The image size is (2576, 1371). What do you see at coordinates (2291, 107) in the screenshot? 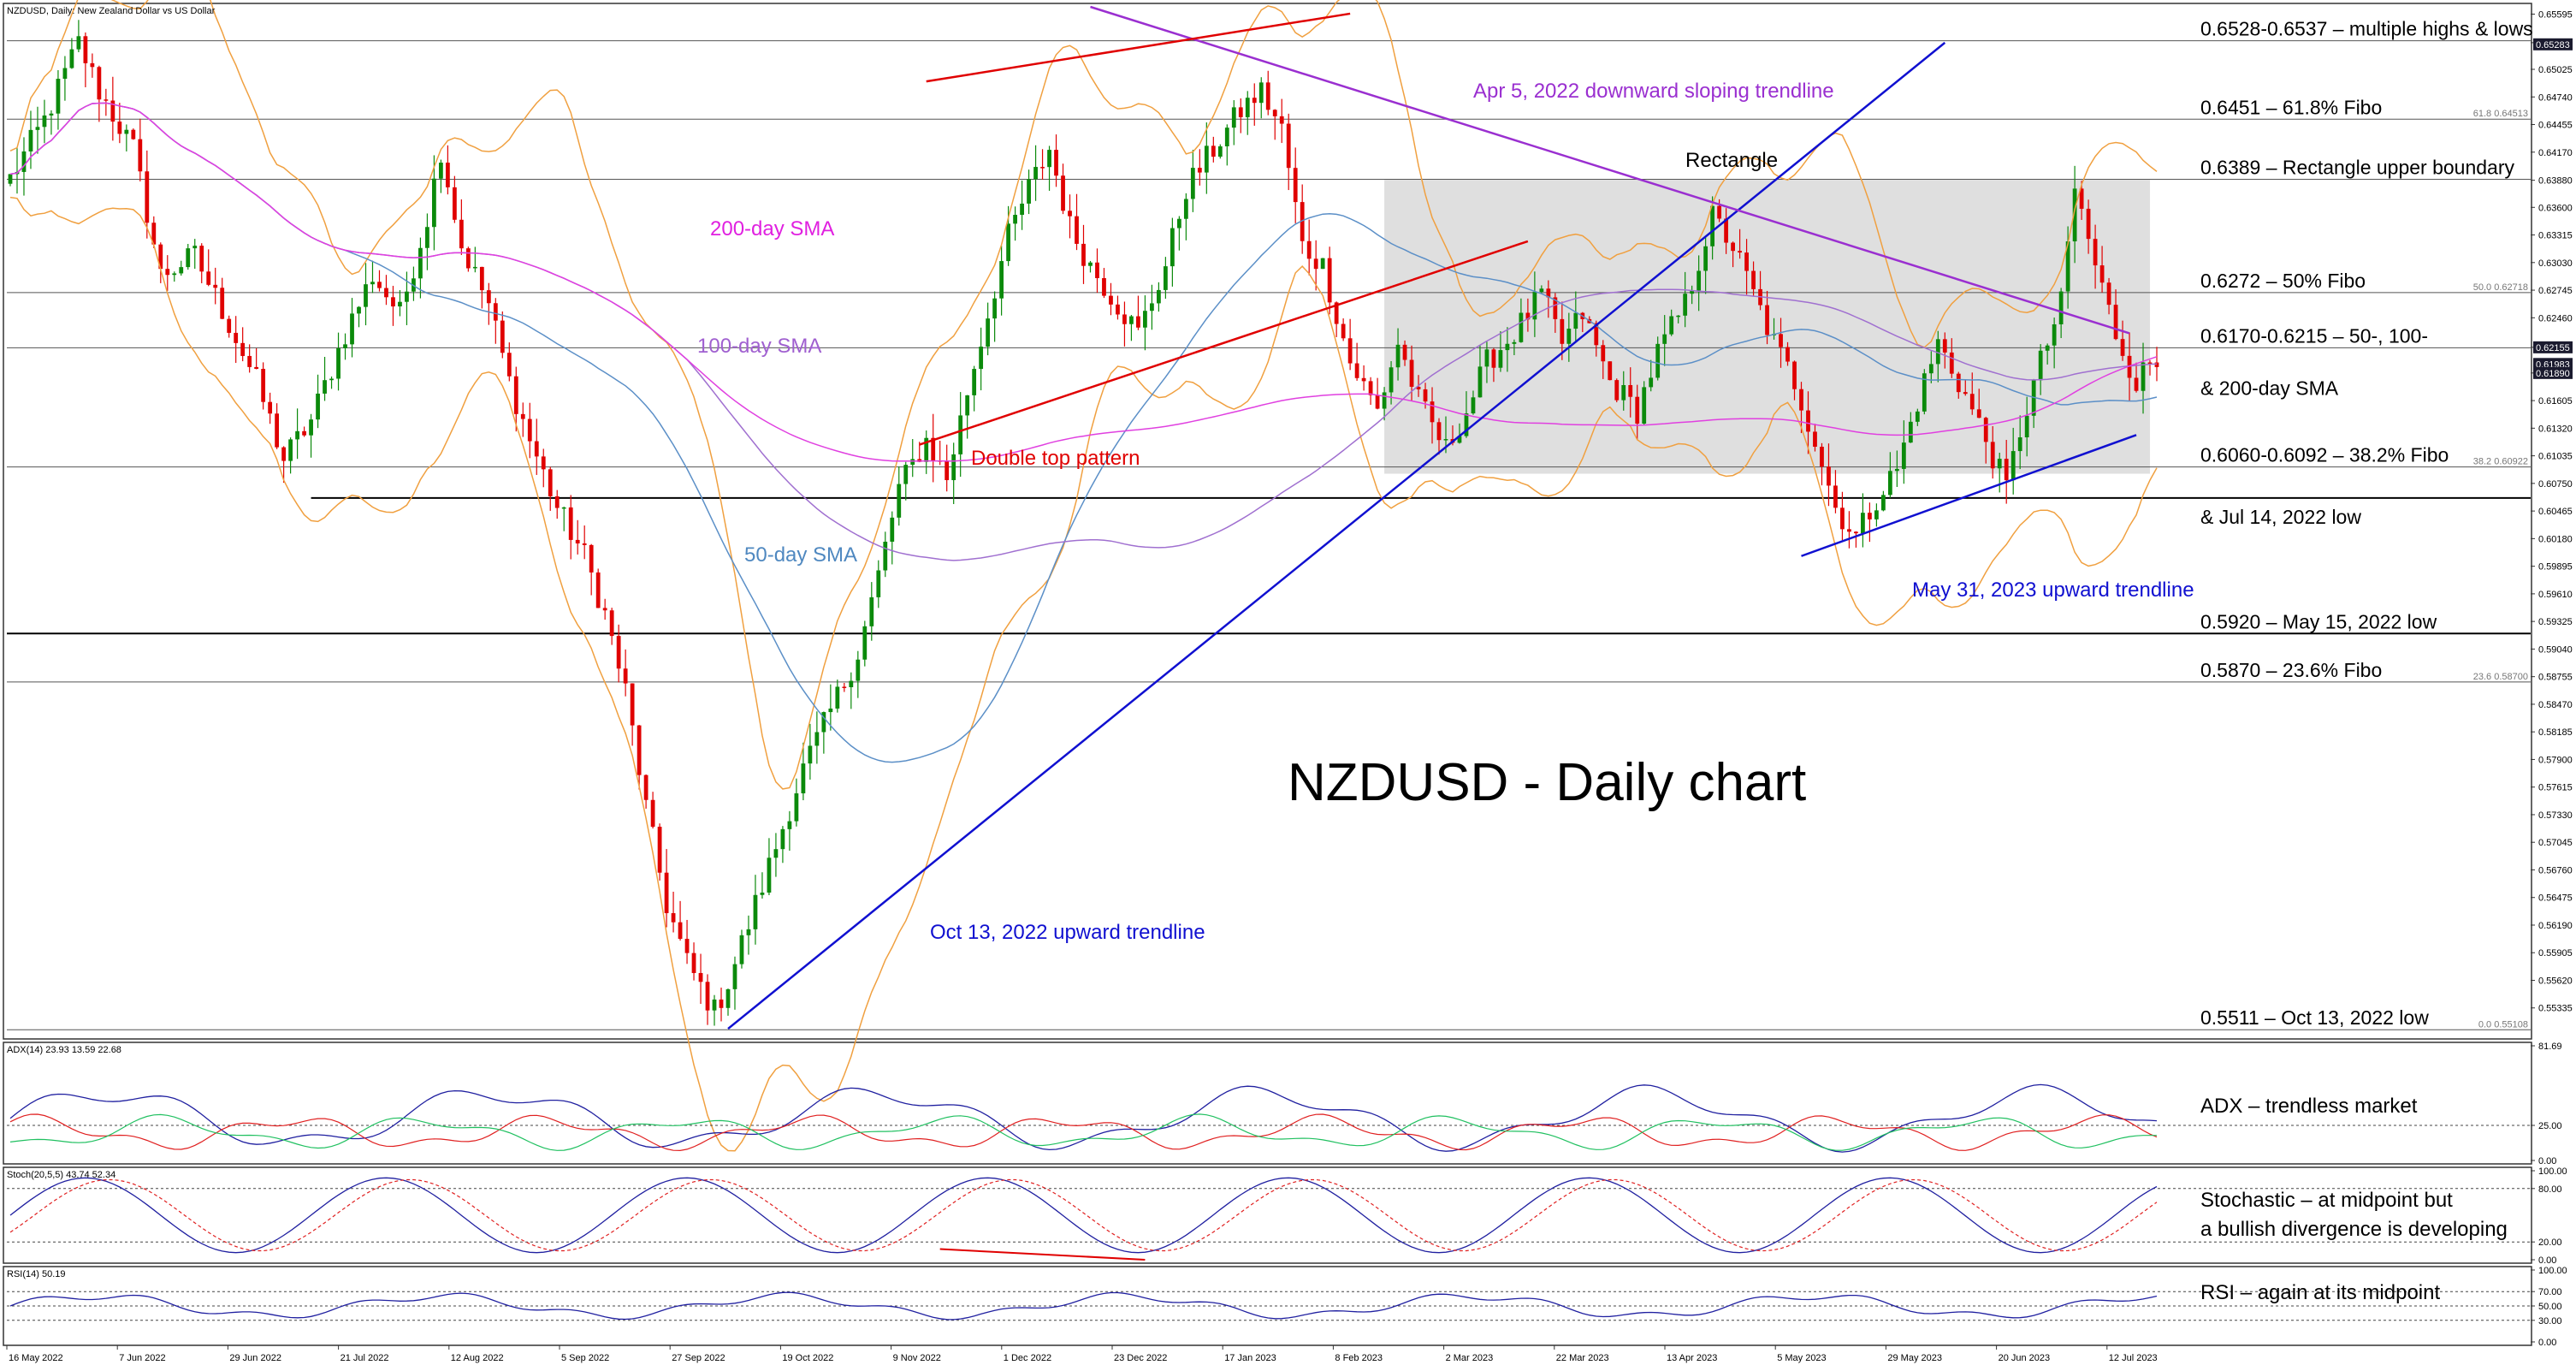
I see `level-label: 0.6451 – 61.8% Fibo` at bounding box center [2291, 107].